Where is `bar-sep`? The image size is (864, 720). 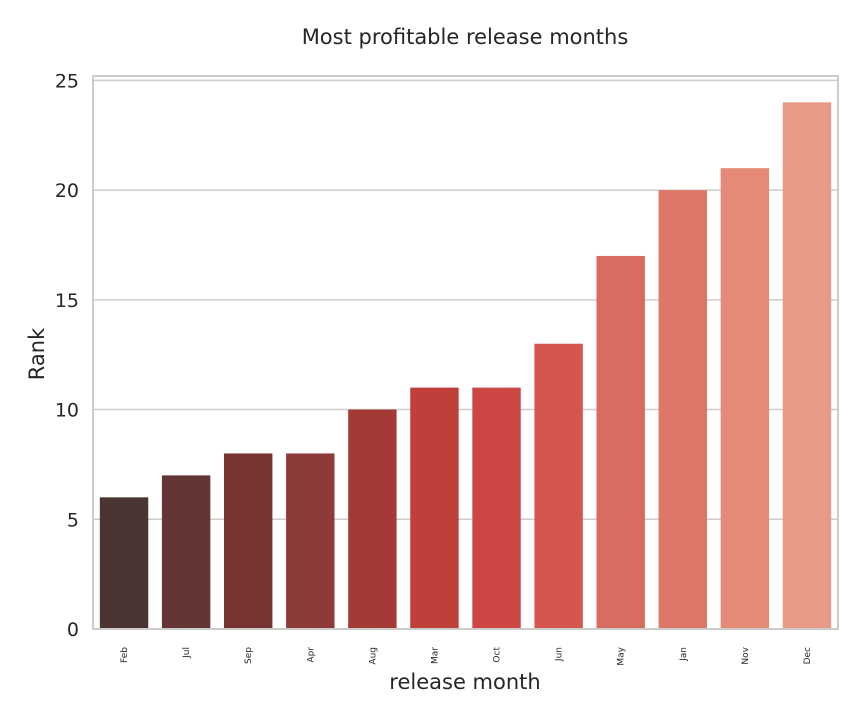
bar-sep is located at coordinates (248, 541).